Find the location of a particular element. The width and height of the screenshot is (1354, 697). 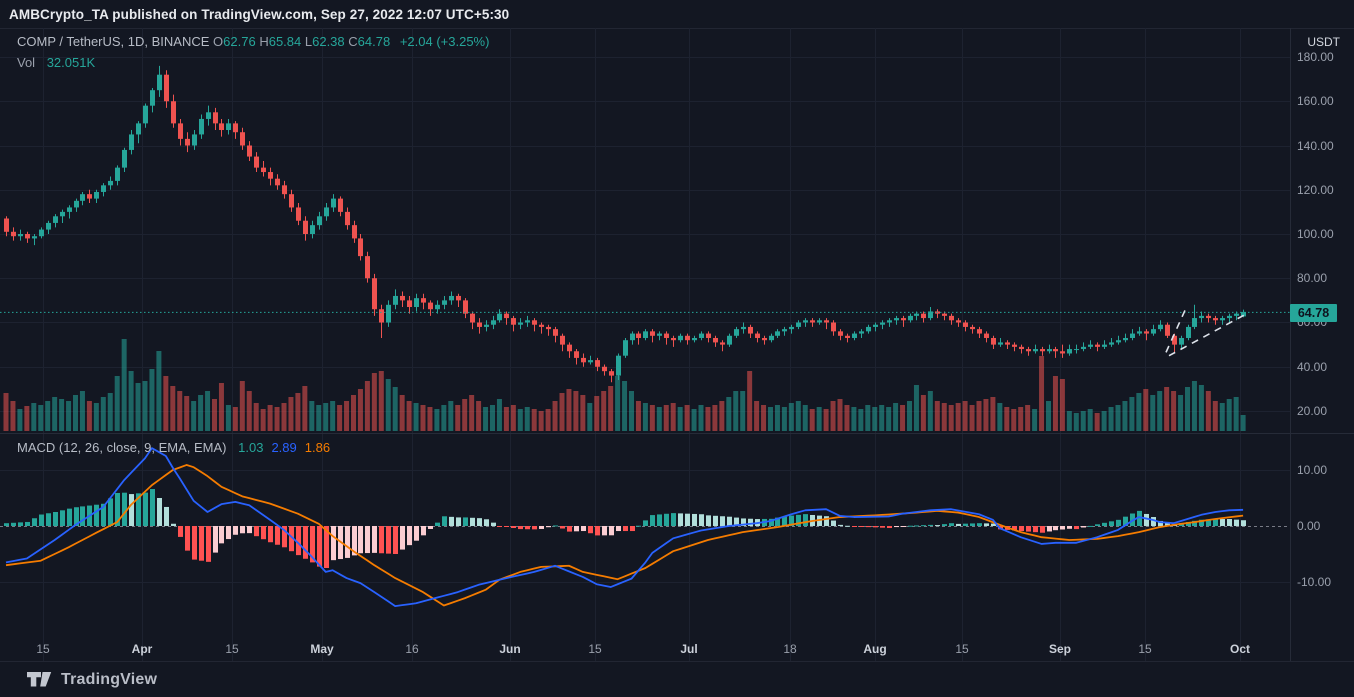

time-tick-label: Aug is located at coordinates (875, 649).